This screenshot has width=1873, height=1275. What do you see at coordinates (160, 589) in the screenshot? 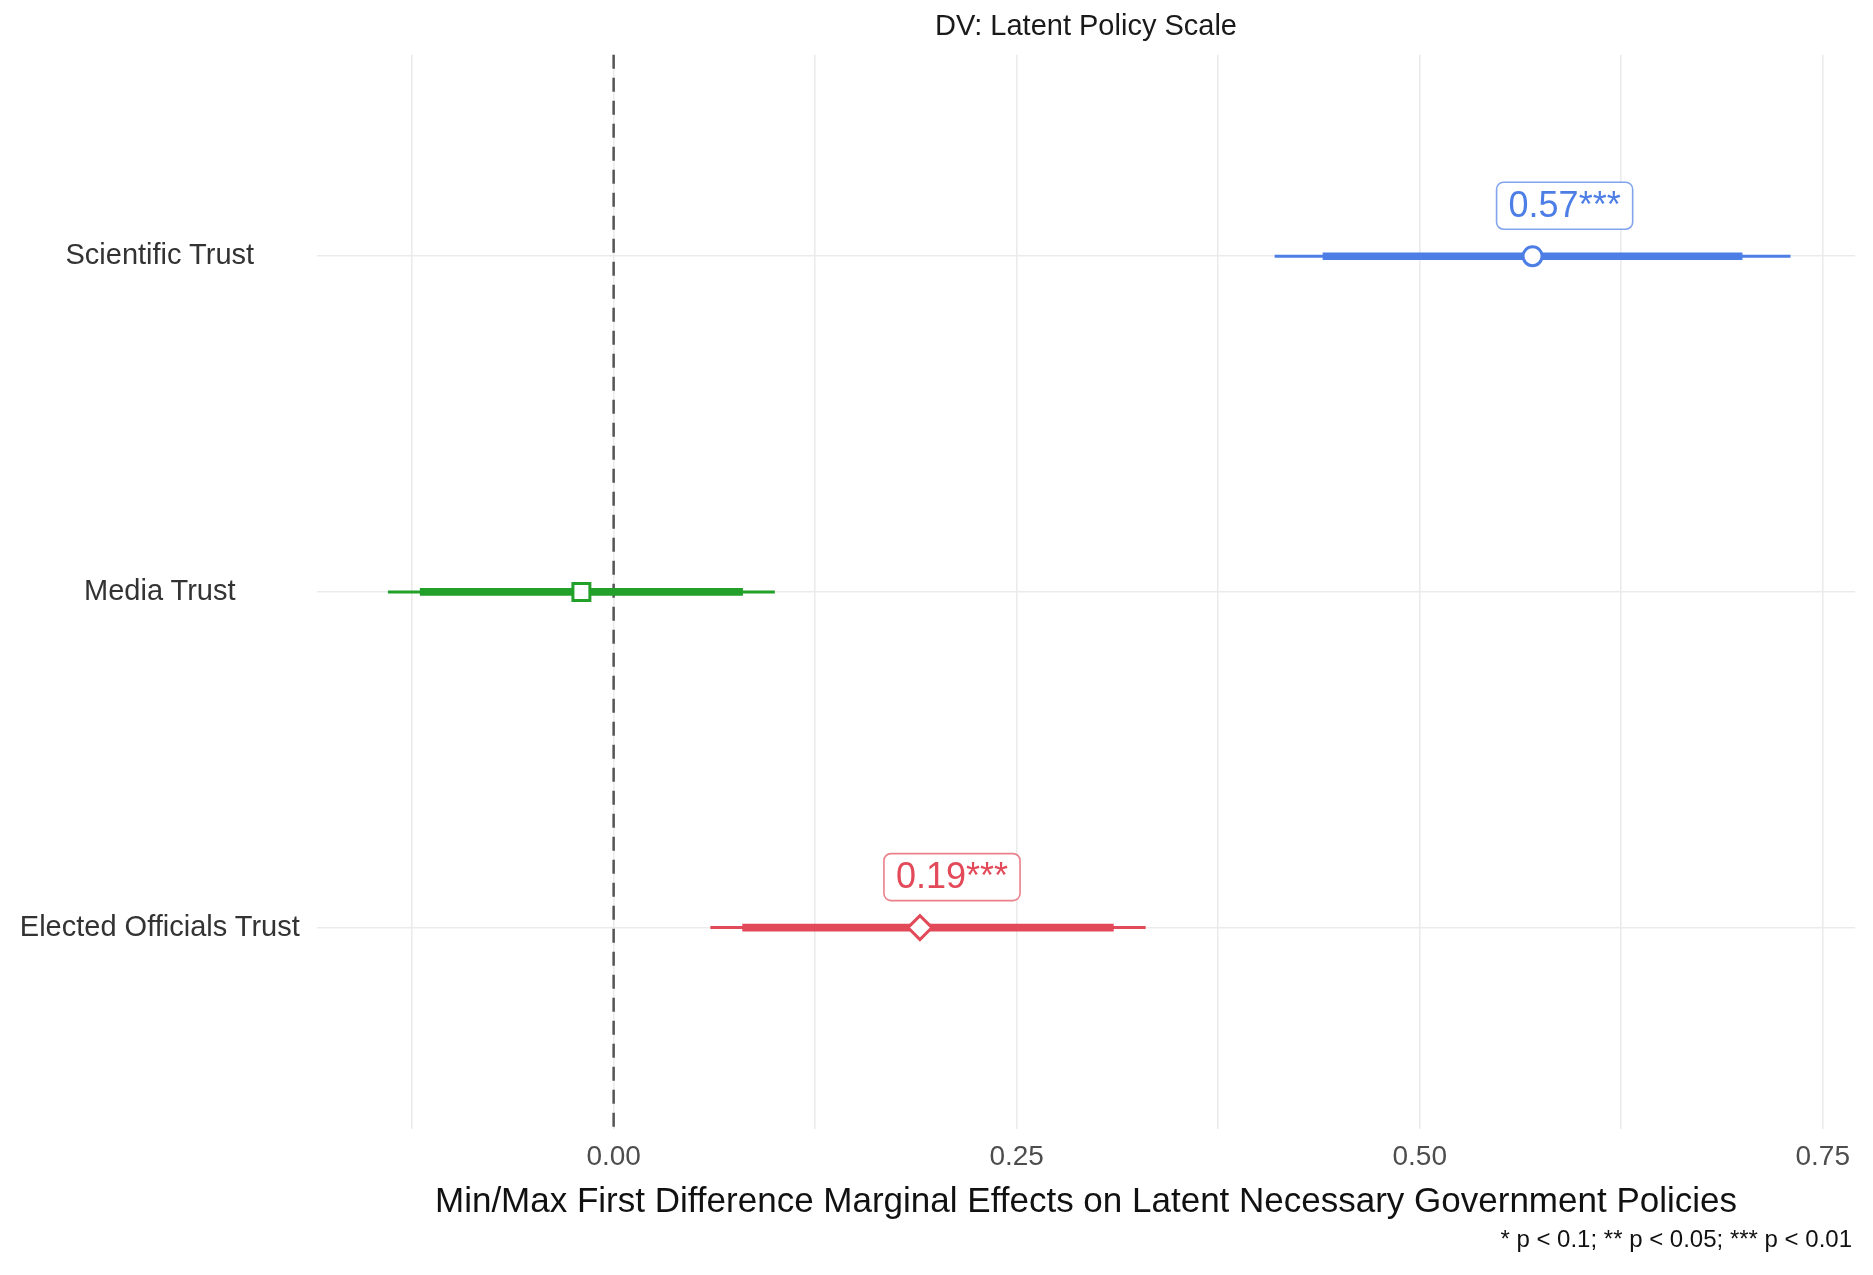
I see `y-tick-label: Media Trust` at bounding box center [160, 589].